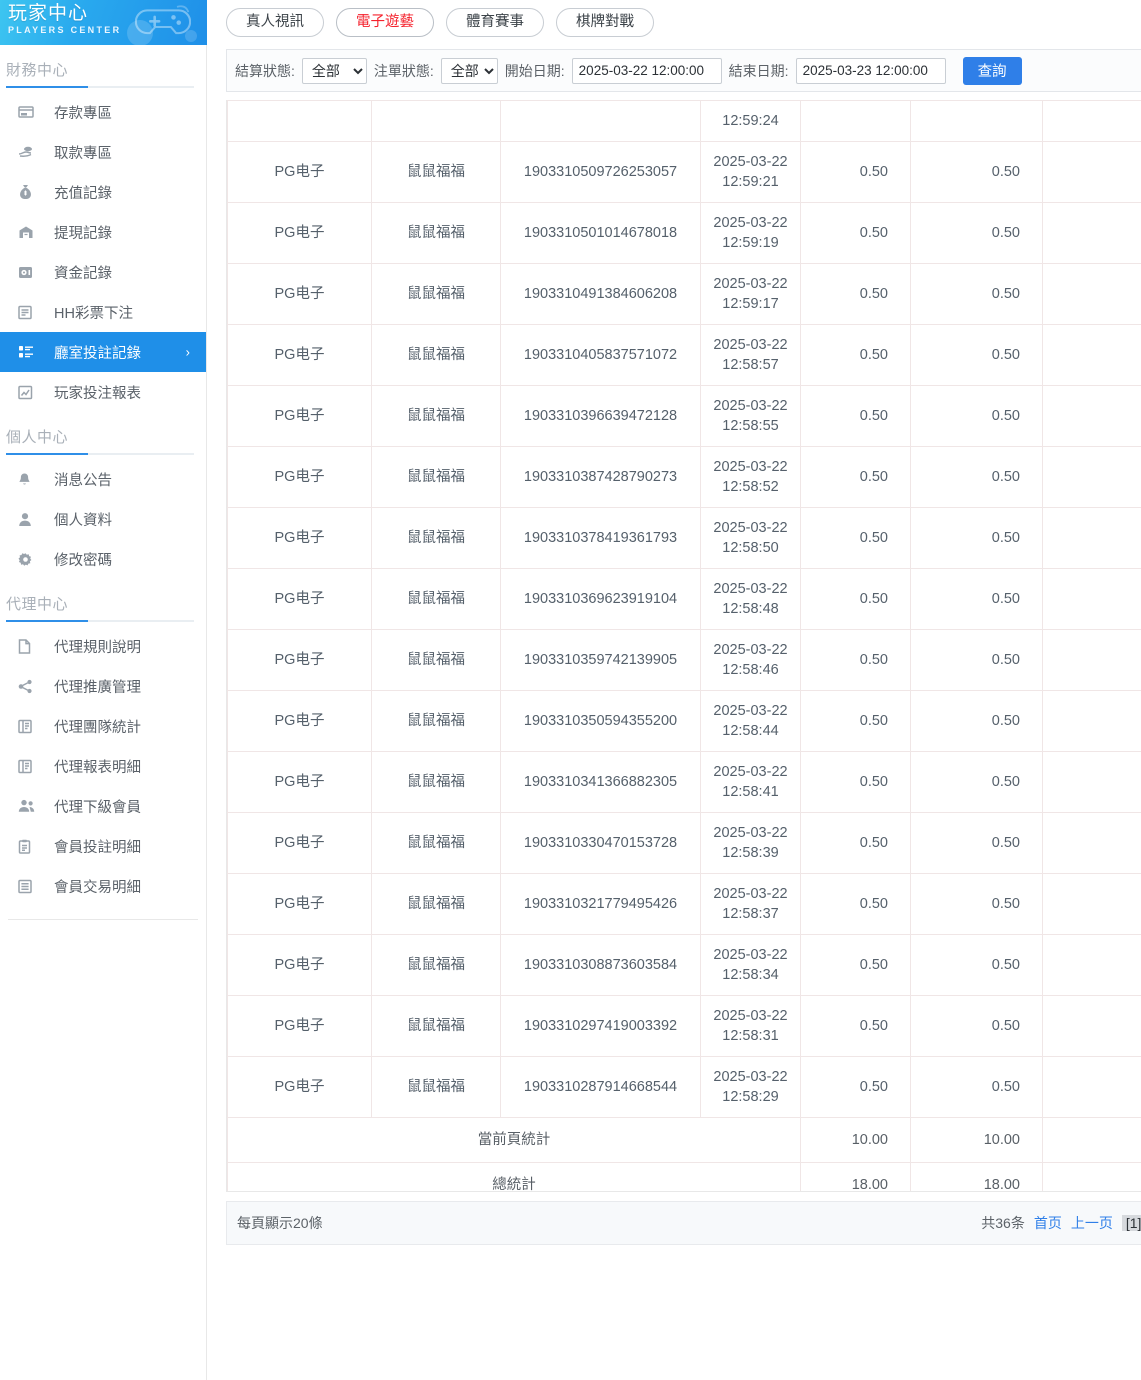 Image resolution: width=1141 pixels, height=1380 pixels. Describe the element at coordinates (750, 121) in the screenshot. I see `cell-time: 12:59:24` at that location.